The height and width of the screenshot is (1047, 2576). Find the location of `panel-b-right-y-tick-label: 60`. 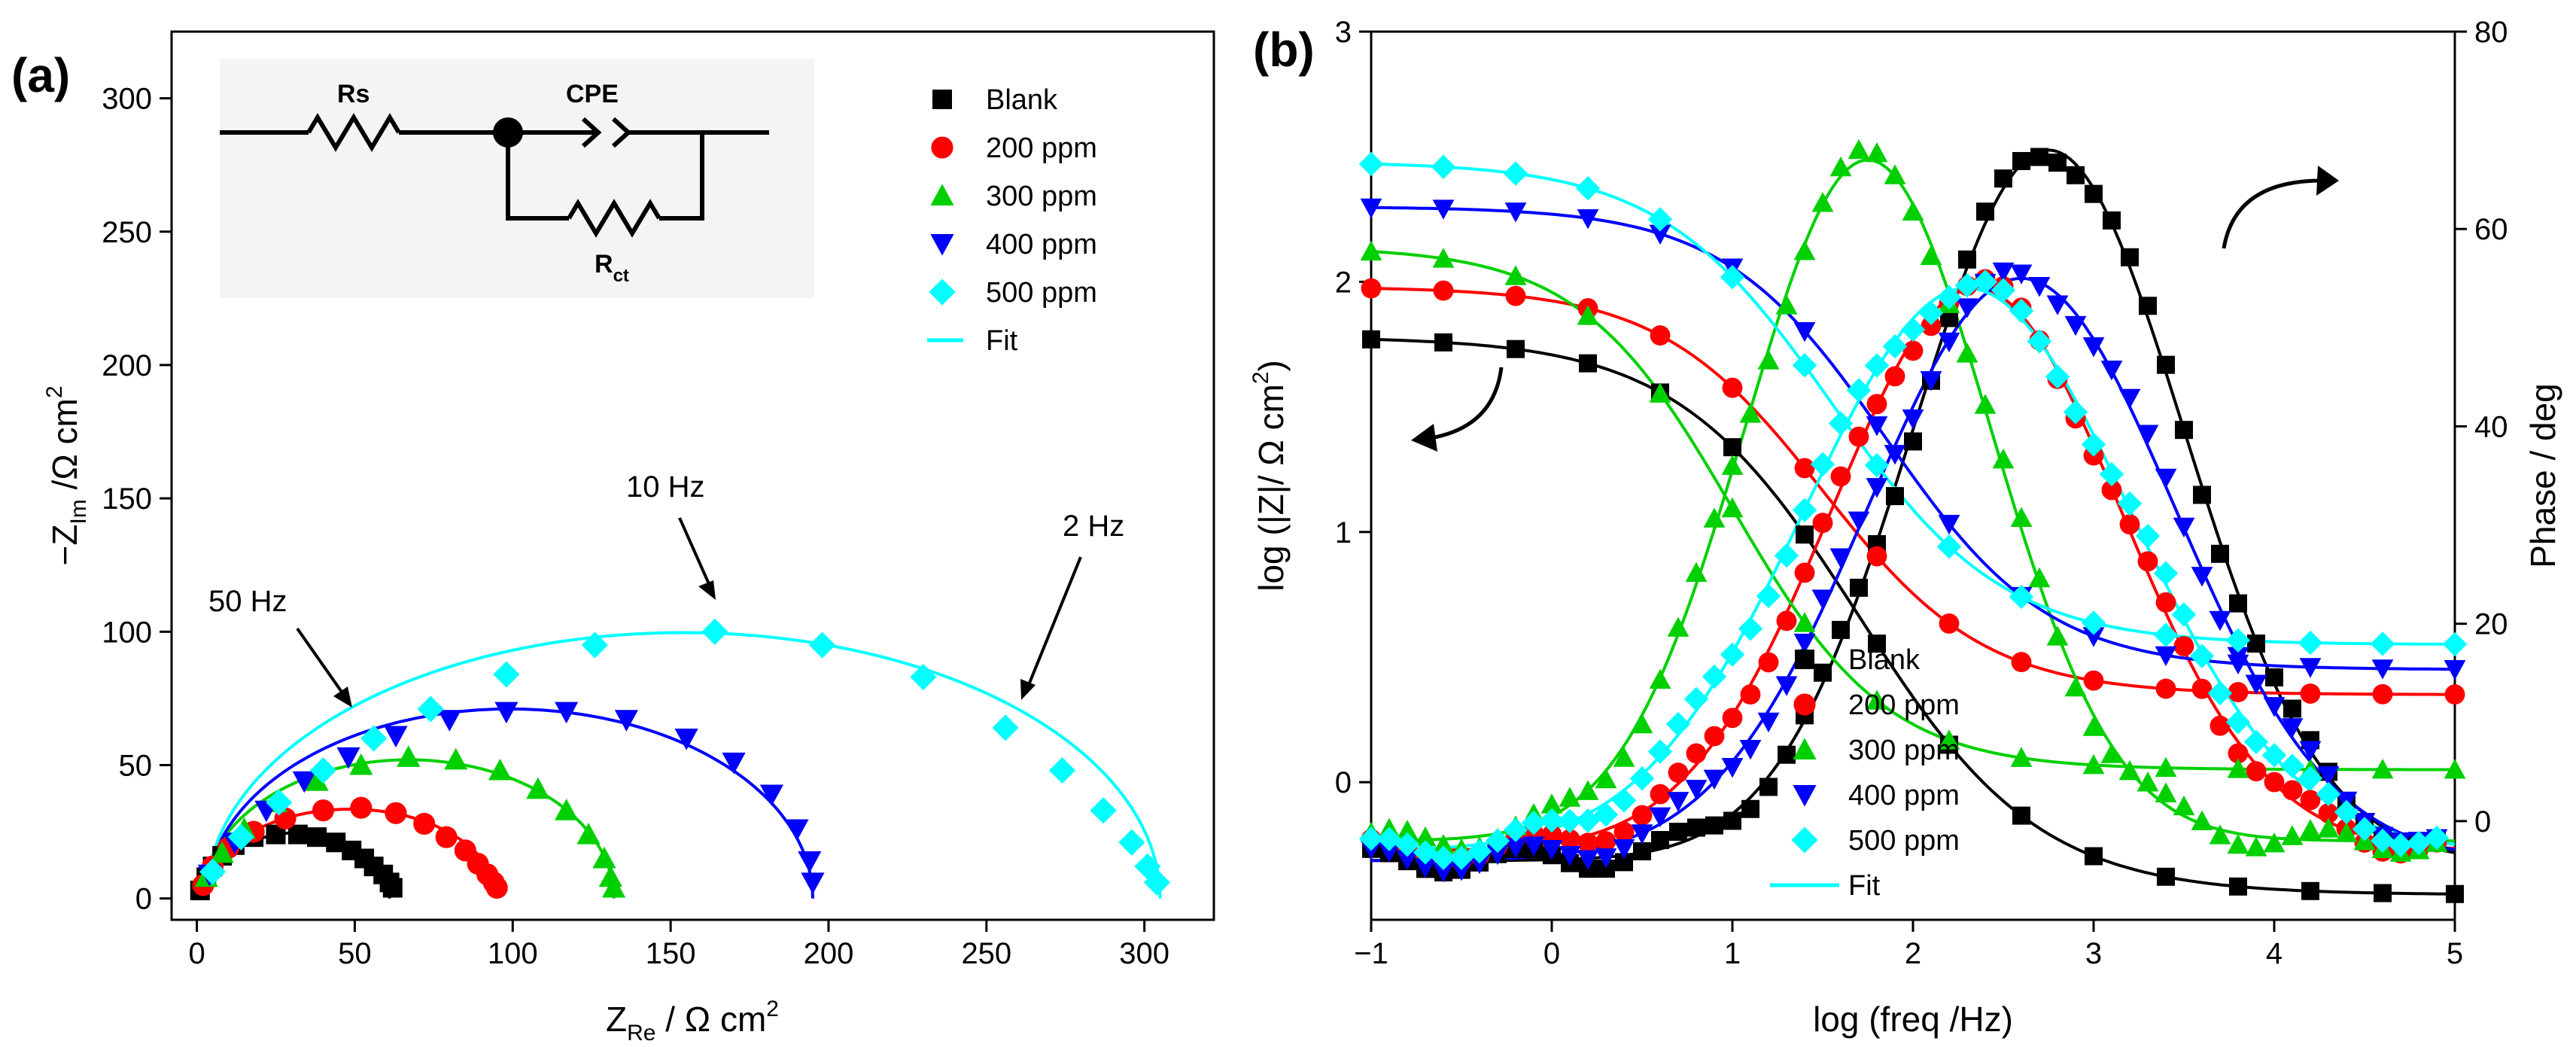

panel-b-right-y-tick-label: 60 is located at coordinates (2491, 229).